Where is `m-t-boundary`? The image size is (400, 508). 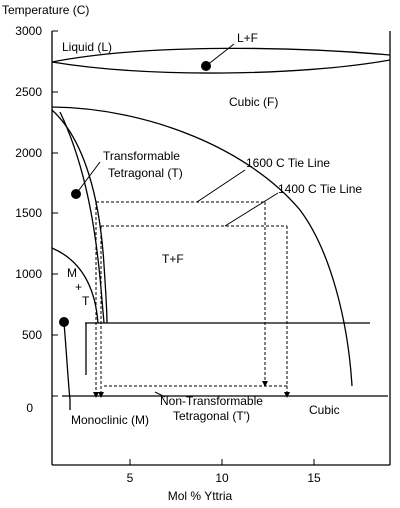 m-t-boundary is located at coordinates (75, 285).